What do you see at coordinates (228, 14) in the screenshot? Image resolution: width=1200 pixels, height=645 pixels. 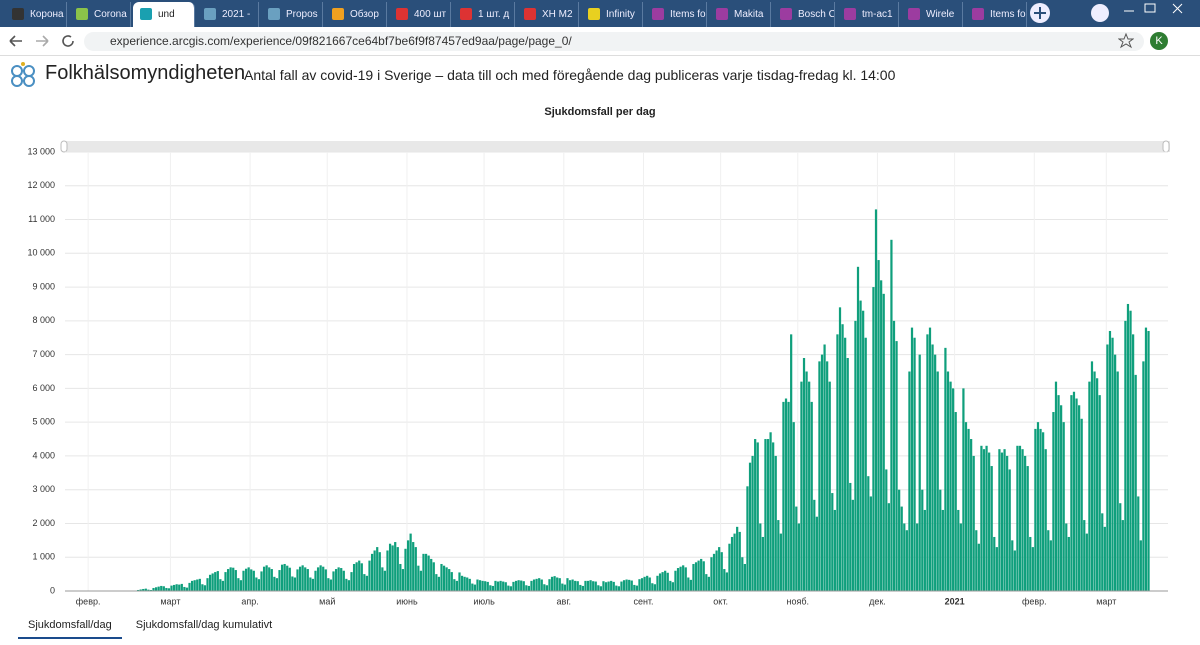 I see `browser-tab: 2021 -` at bounding box center [228, 14].